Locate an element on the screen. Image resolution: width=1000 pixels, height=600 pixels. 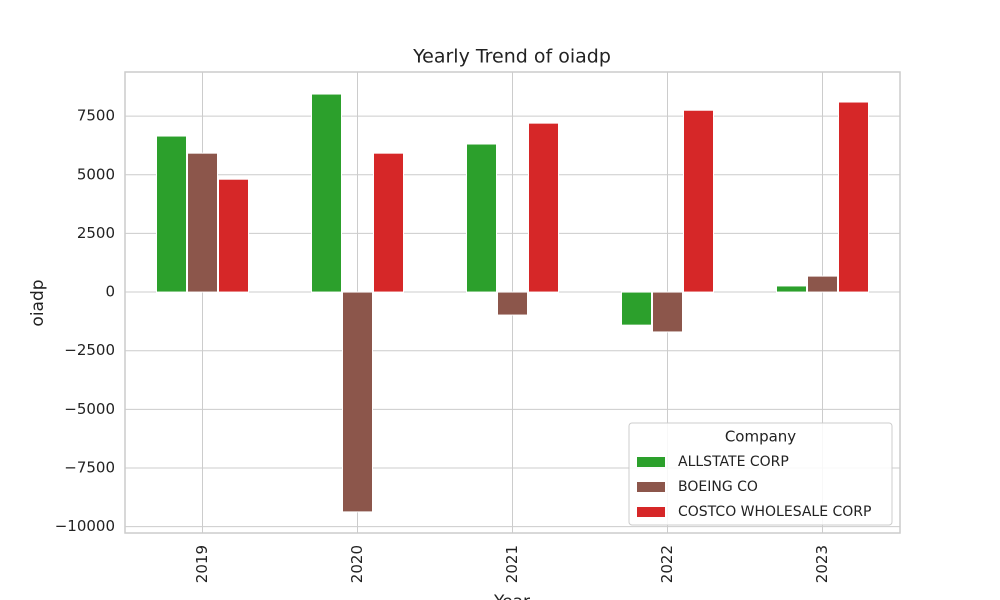
y-tick-label: 2500 is located at coordinates (96, 233).